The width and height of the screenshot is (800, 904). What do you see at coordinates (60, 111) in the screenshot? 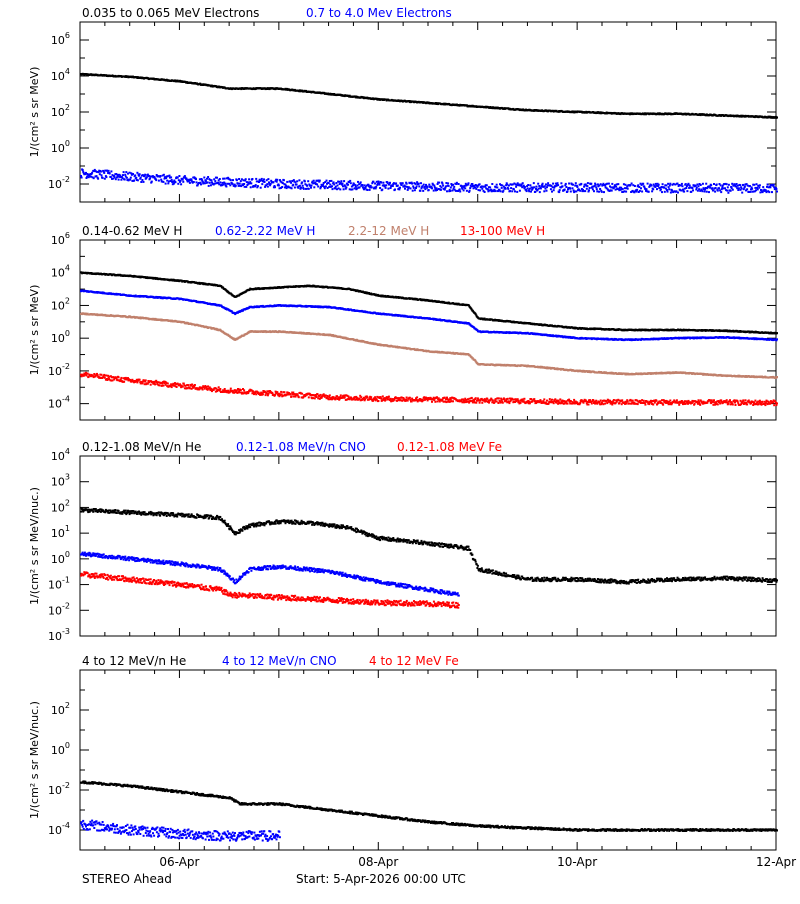
I see `y-tick-label: 10²` at bounding box center [60, 111].